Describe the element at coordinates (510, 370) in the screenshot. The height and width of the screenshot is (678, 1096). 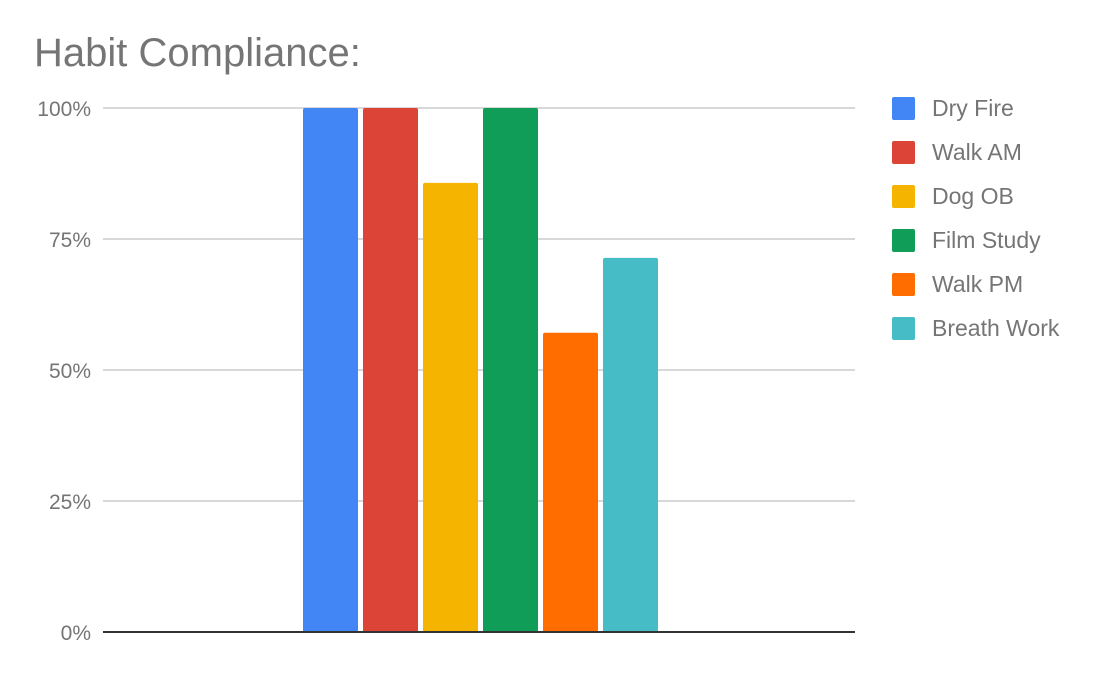
I see `bar-film-study` at that location.